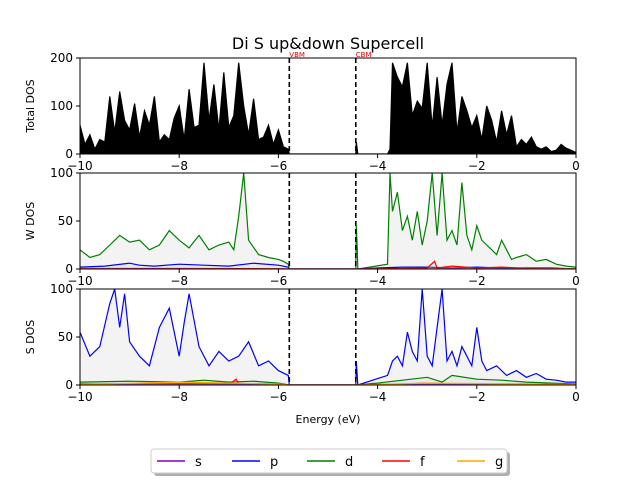 This screenshot has width=640, height=480. What do you see at coordinates (279, 281) in the screenshot?
I see `x-tick-label-W: −6` at bounding box center [279, 281].